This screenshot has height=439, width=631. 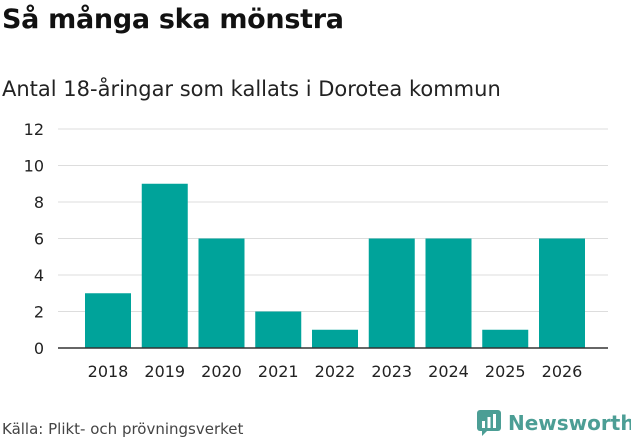 I want to click on x-tick-label: 2022, so click(x=335, y=371).